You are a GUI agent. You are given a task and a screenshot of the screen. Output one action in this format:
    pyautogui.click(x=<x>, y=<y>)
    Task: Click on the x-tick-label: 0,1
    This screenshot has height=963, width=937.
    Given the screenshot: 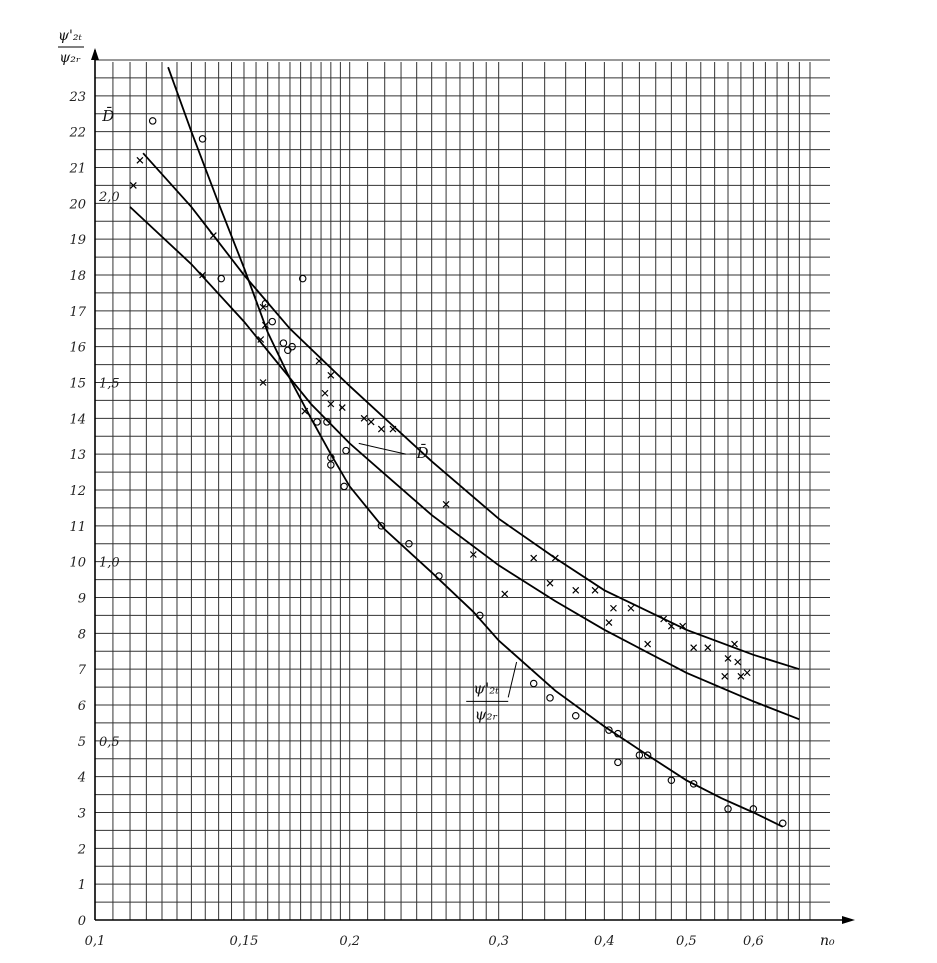 What is the action you would take?
    pyautogui.click(x=95, y=941)
    